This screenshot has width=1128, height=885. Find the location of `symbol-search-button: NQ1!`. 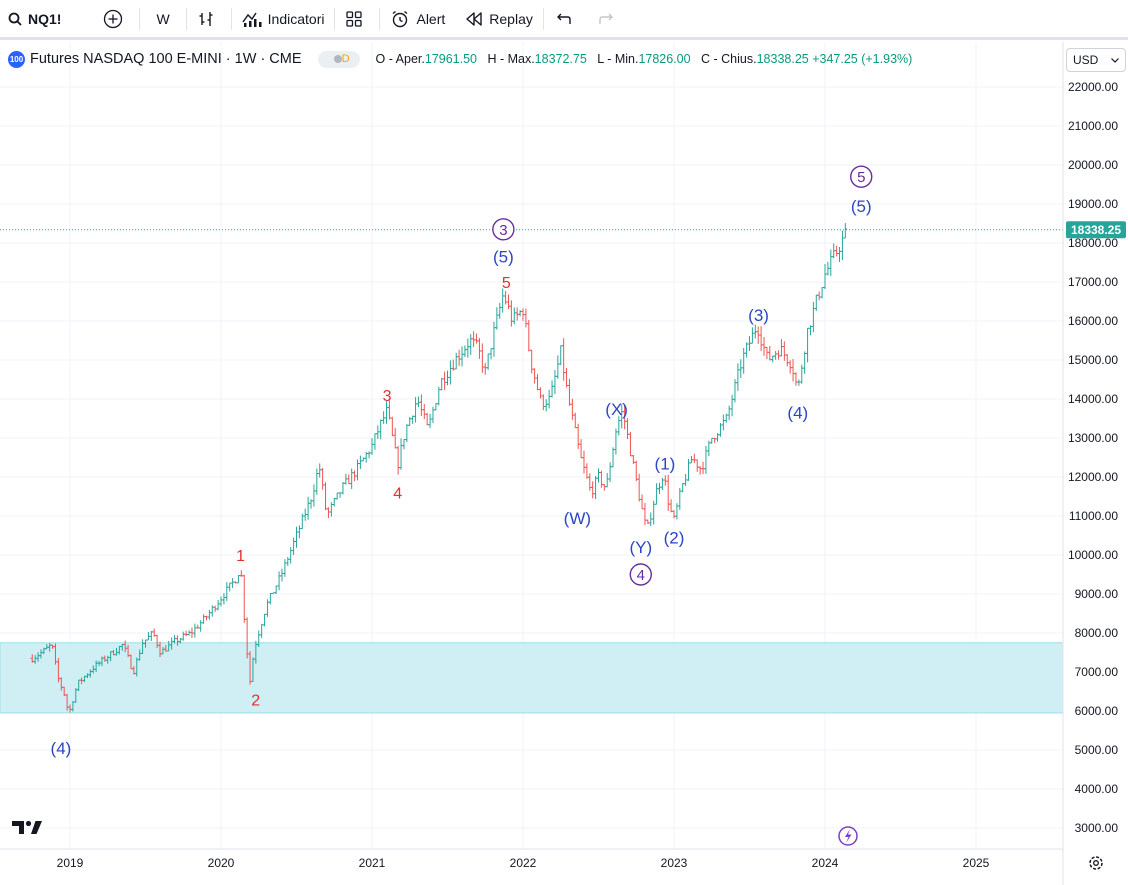

symbol-search-button: NQ1! is located at coordinates (46, 19).